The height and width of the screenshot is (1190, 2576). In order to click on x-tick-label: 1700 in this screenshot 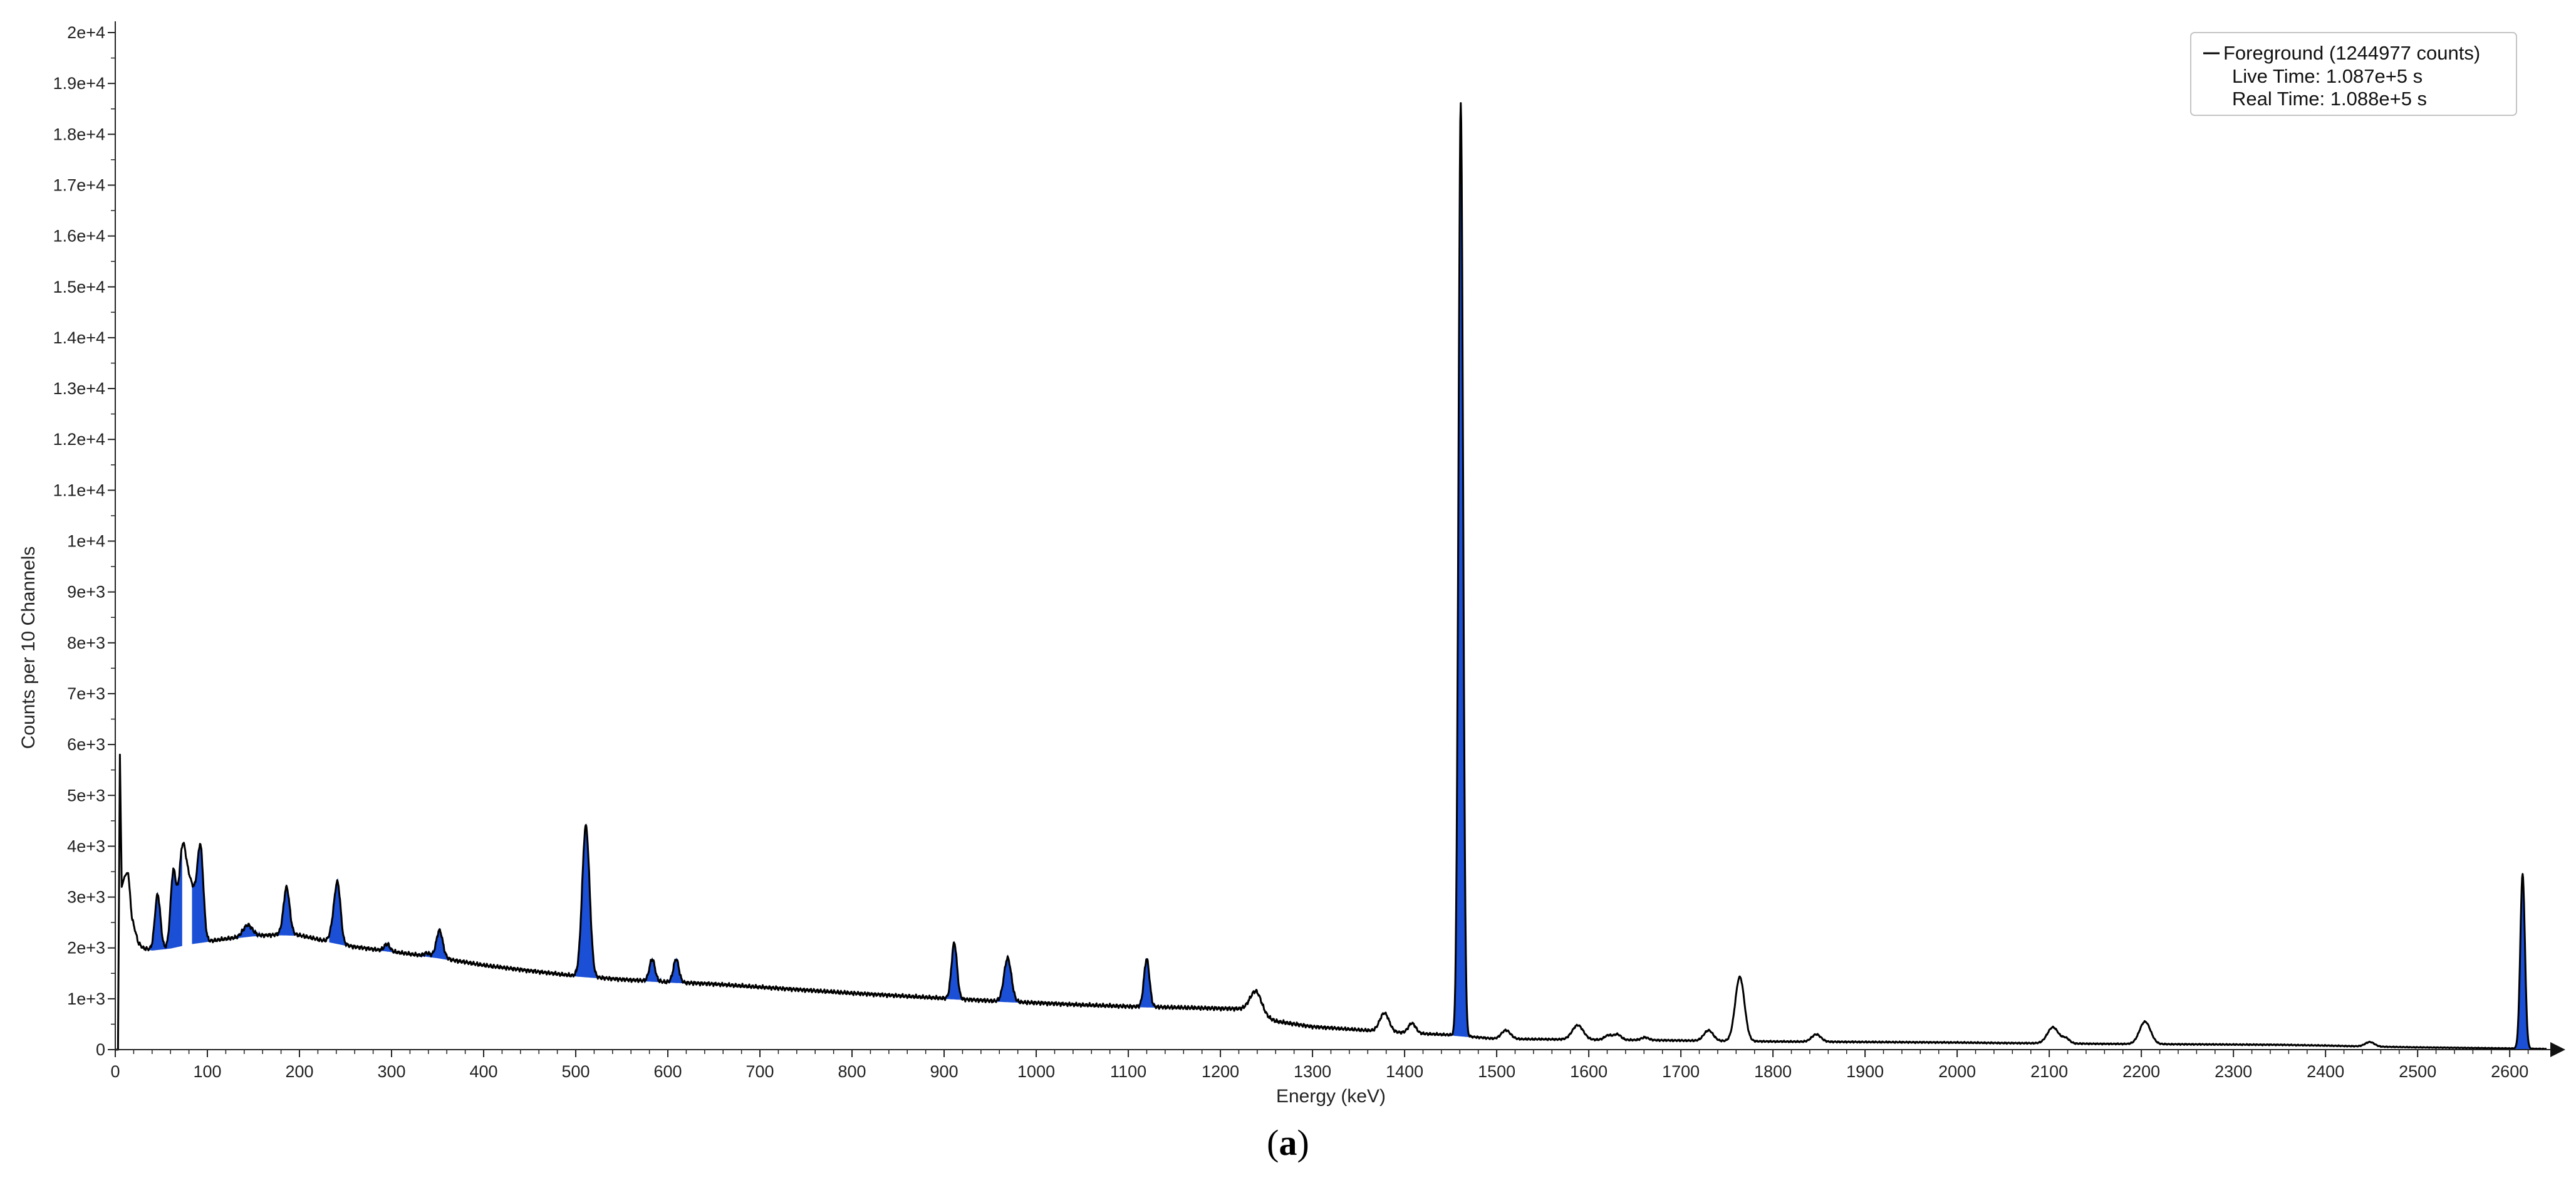, I will do `click(1681, 1071)`.